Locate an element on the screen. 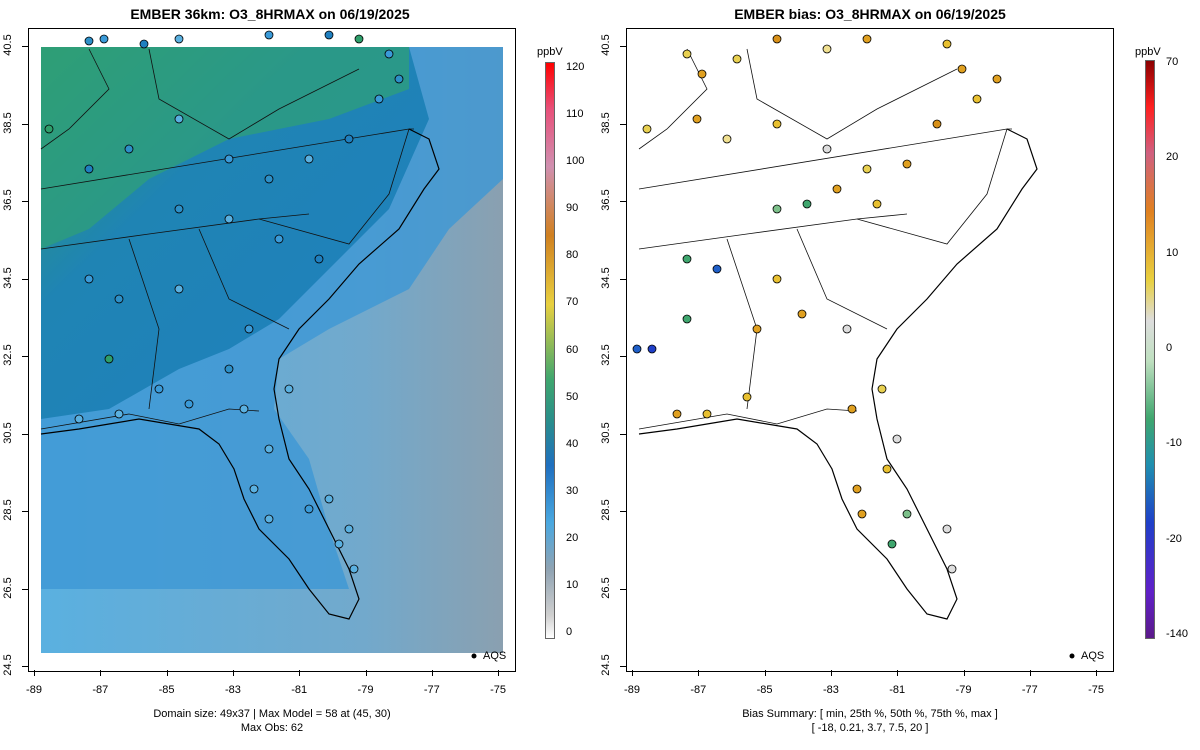 The height and width of the screenshot is (750, 1200). right-colorbar-tick: -140 is located at coordinates (1177, 634).